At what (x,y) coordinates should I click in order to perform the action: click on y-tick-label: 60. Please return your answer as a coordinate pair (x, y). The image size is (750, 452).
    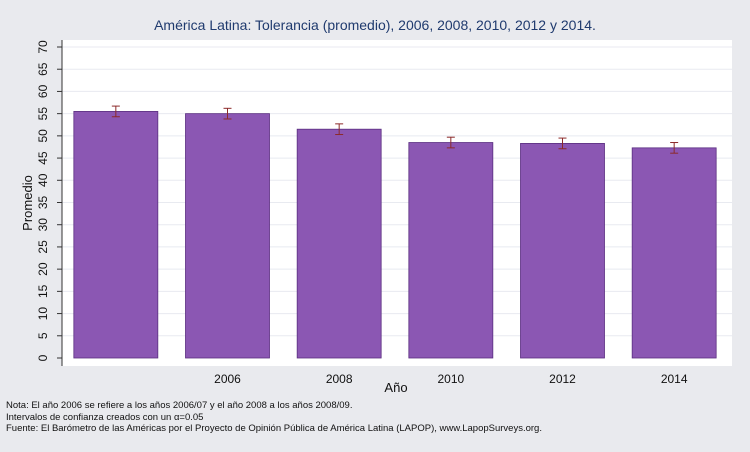
    Looking at the image, I should click on (43, 91).